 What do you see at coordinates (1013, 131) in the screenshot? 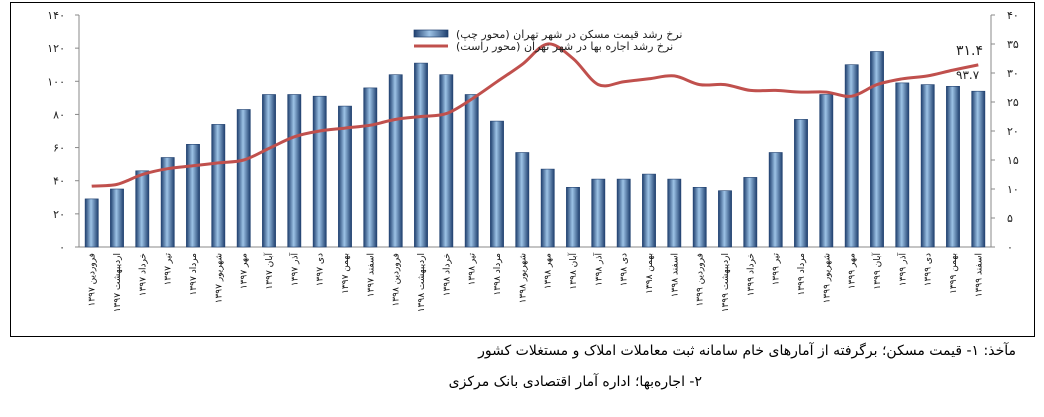
I see `right-tick-label: ۲۰` at bounding box center [1013, 131].